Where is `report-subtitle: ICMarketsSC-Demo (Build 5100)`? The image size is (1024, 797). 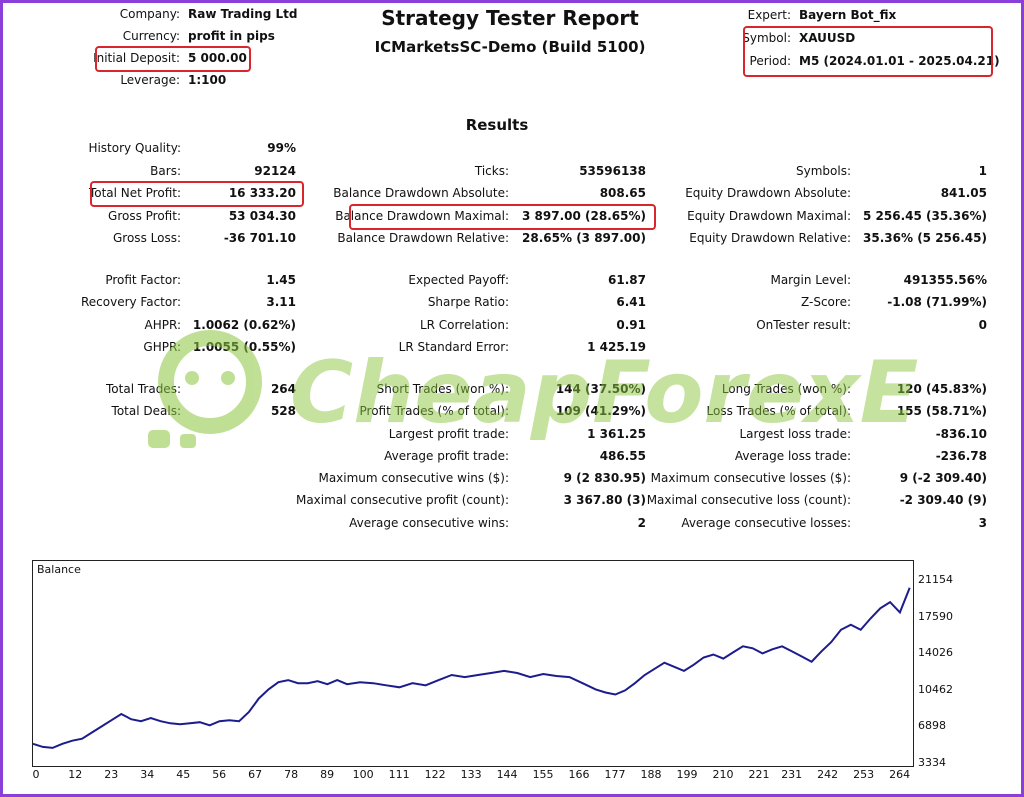
report-subtitle: ICMarketsSC-Demo (Build 5100) is located at coordinates (510, 47).